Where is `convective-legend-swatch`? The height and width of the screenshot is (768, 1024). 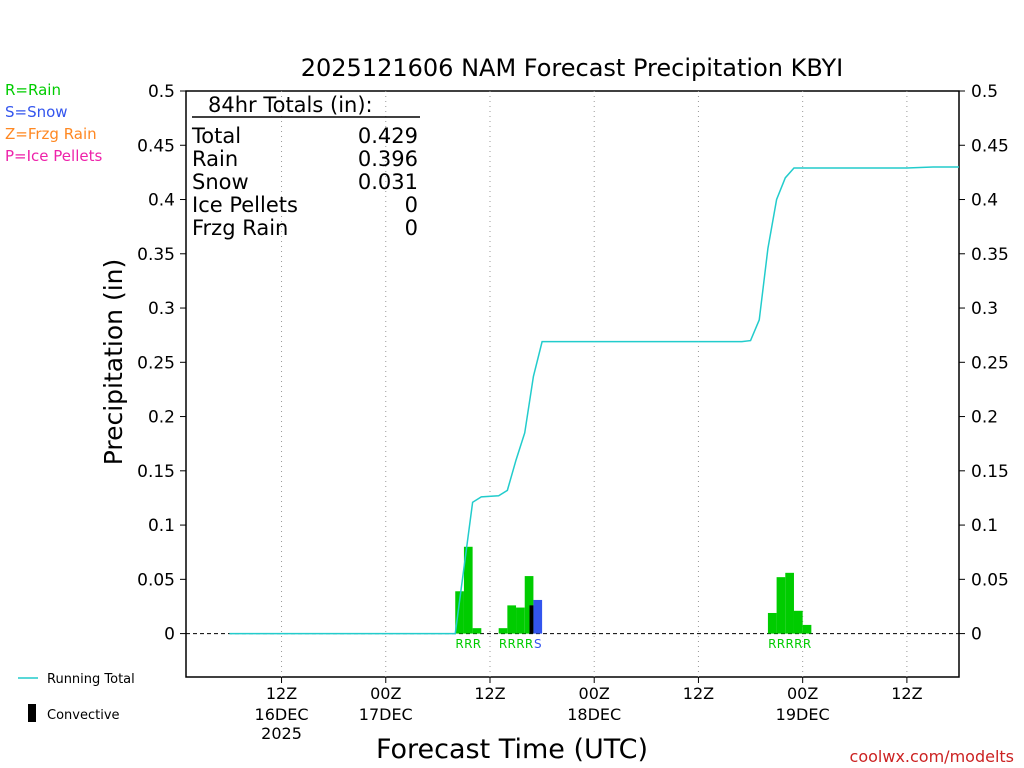
convective-legend-swatch is located at coordinates (32, 713).